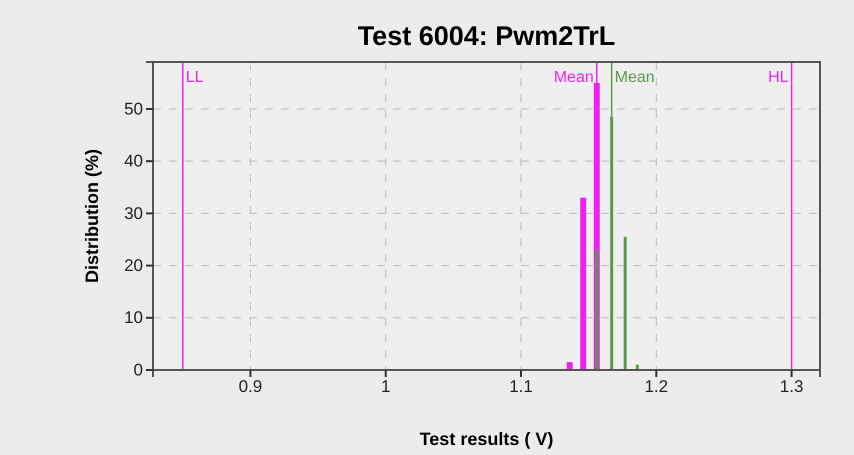 This screenshot has height=455, width=854. I want to click on x-tick-label: 1.2, so click(656, 386).